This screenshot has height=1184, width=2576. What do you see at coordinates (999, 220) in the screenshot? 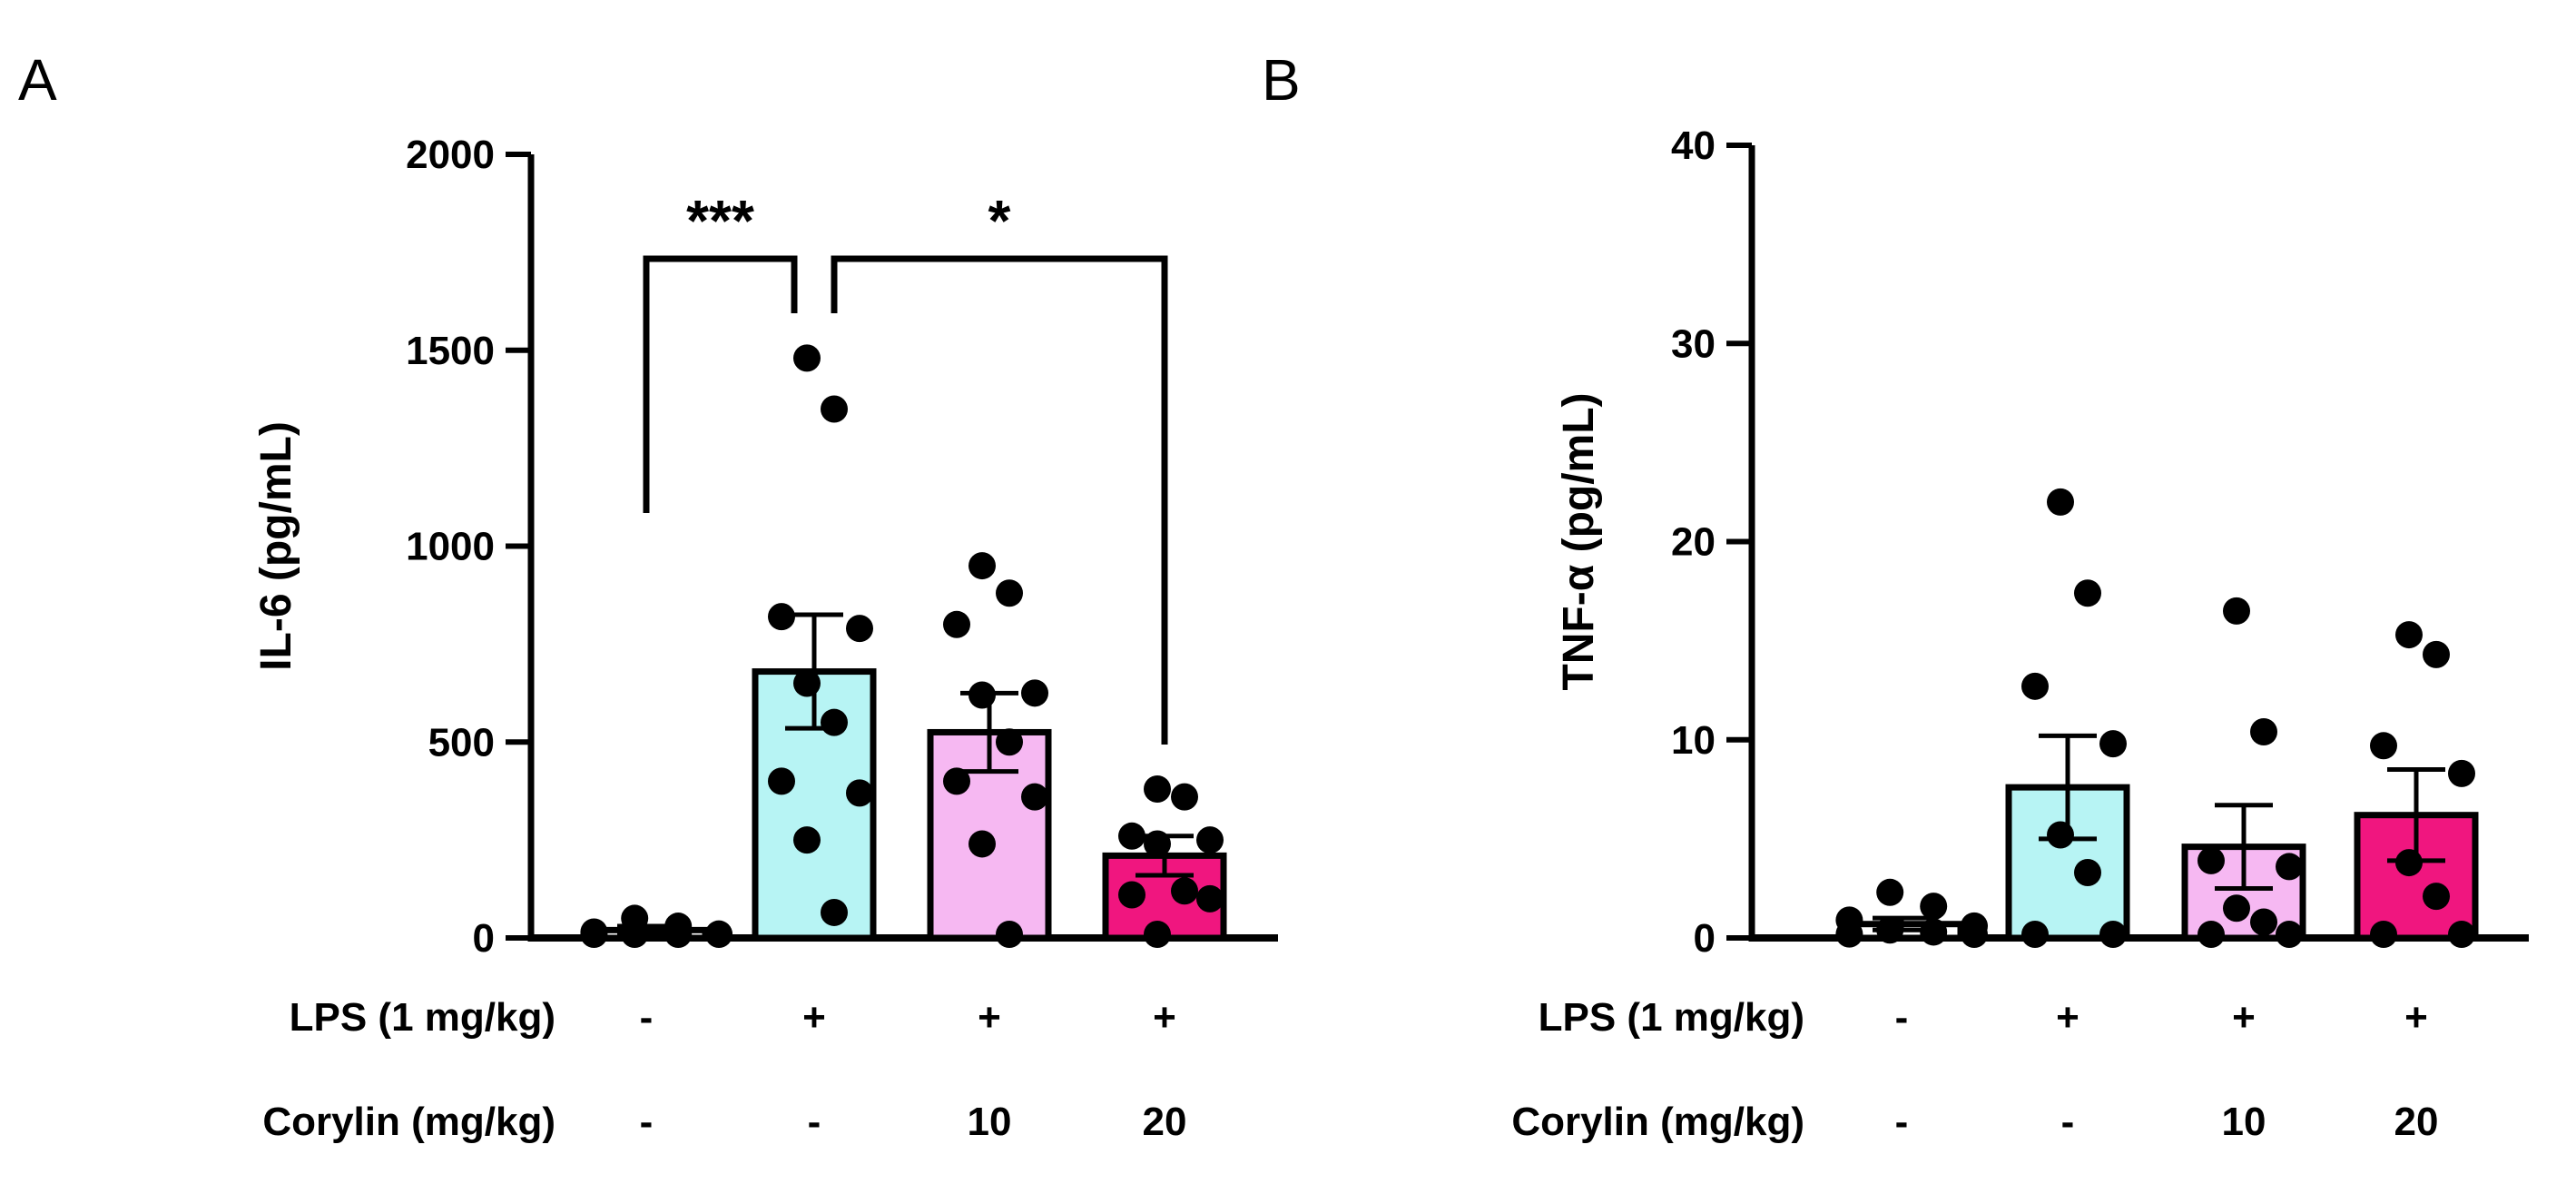
I see `significance-label: *` at bounding box center [999, 220].